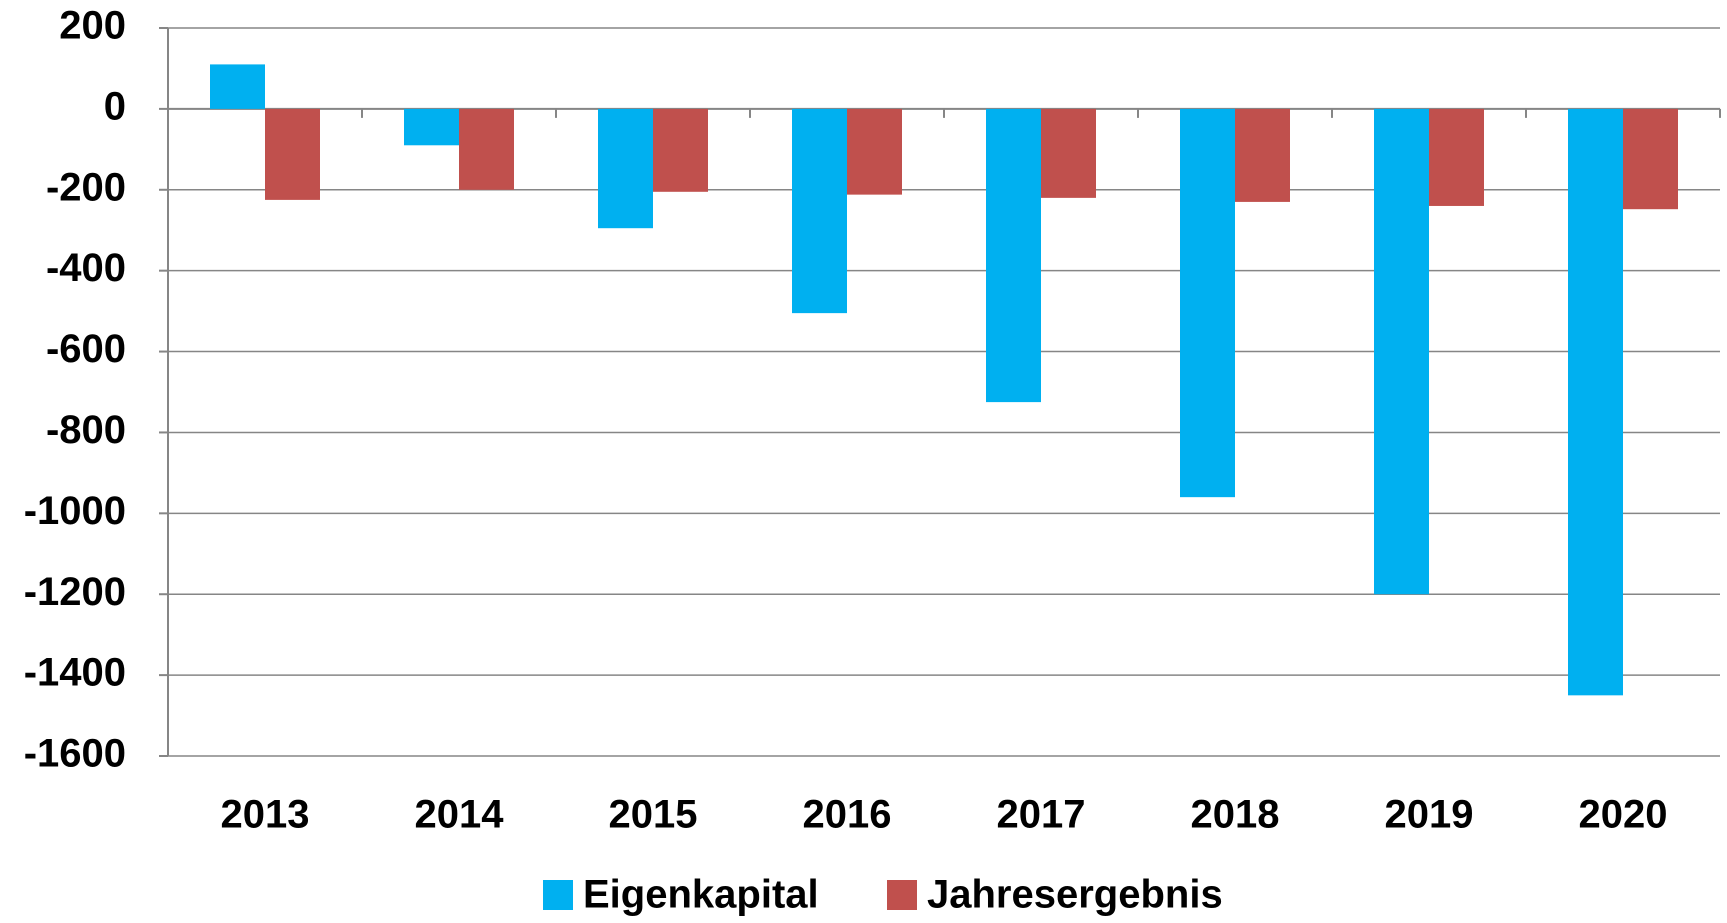  I want to click on x-tick-label: 2020, so click(1623, 815).